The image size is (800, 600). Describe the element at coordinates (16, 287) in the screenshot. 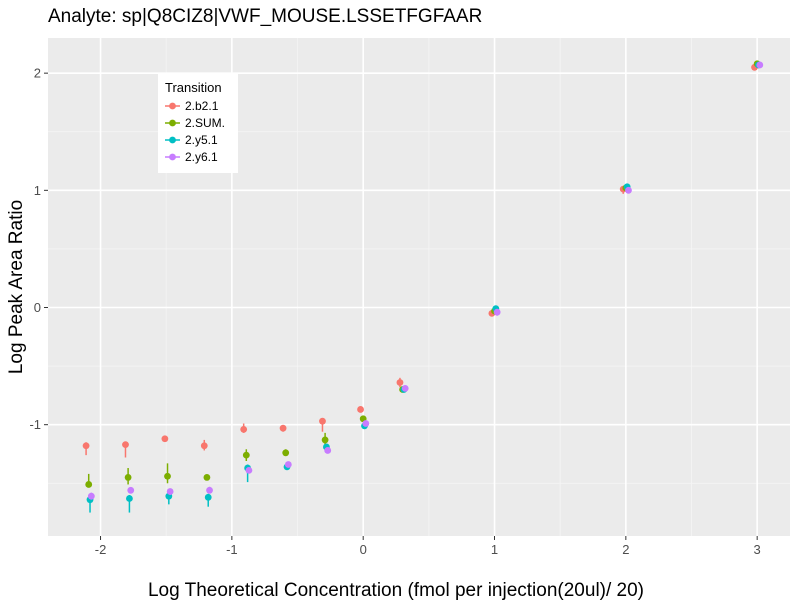

I see `y-axis-title: Log Peak Area Ratio` at that location.